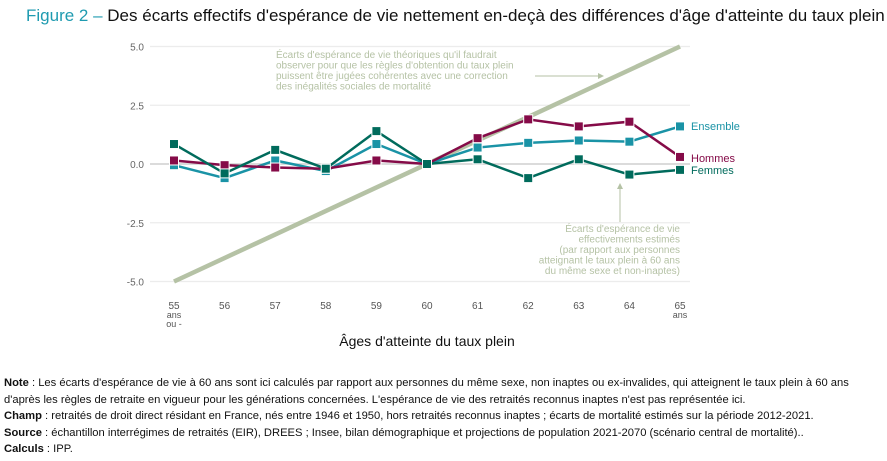  I want to click on y-tick-label: -2.5, so click(136, 224).